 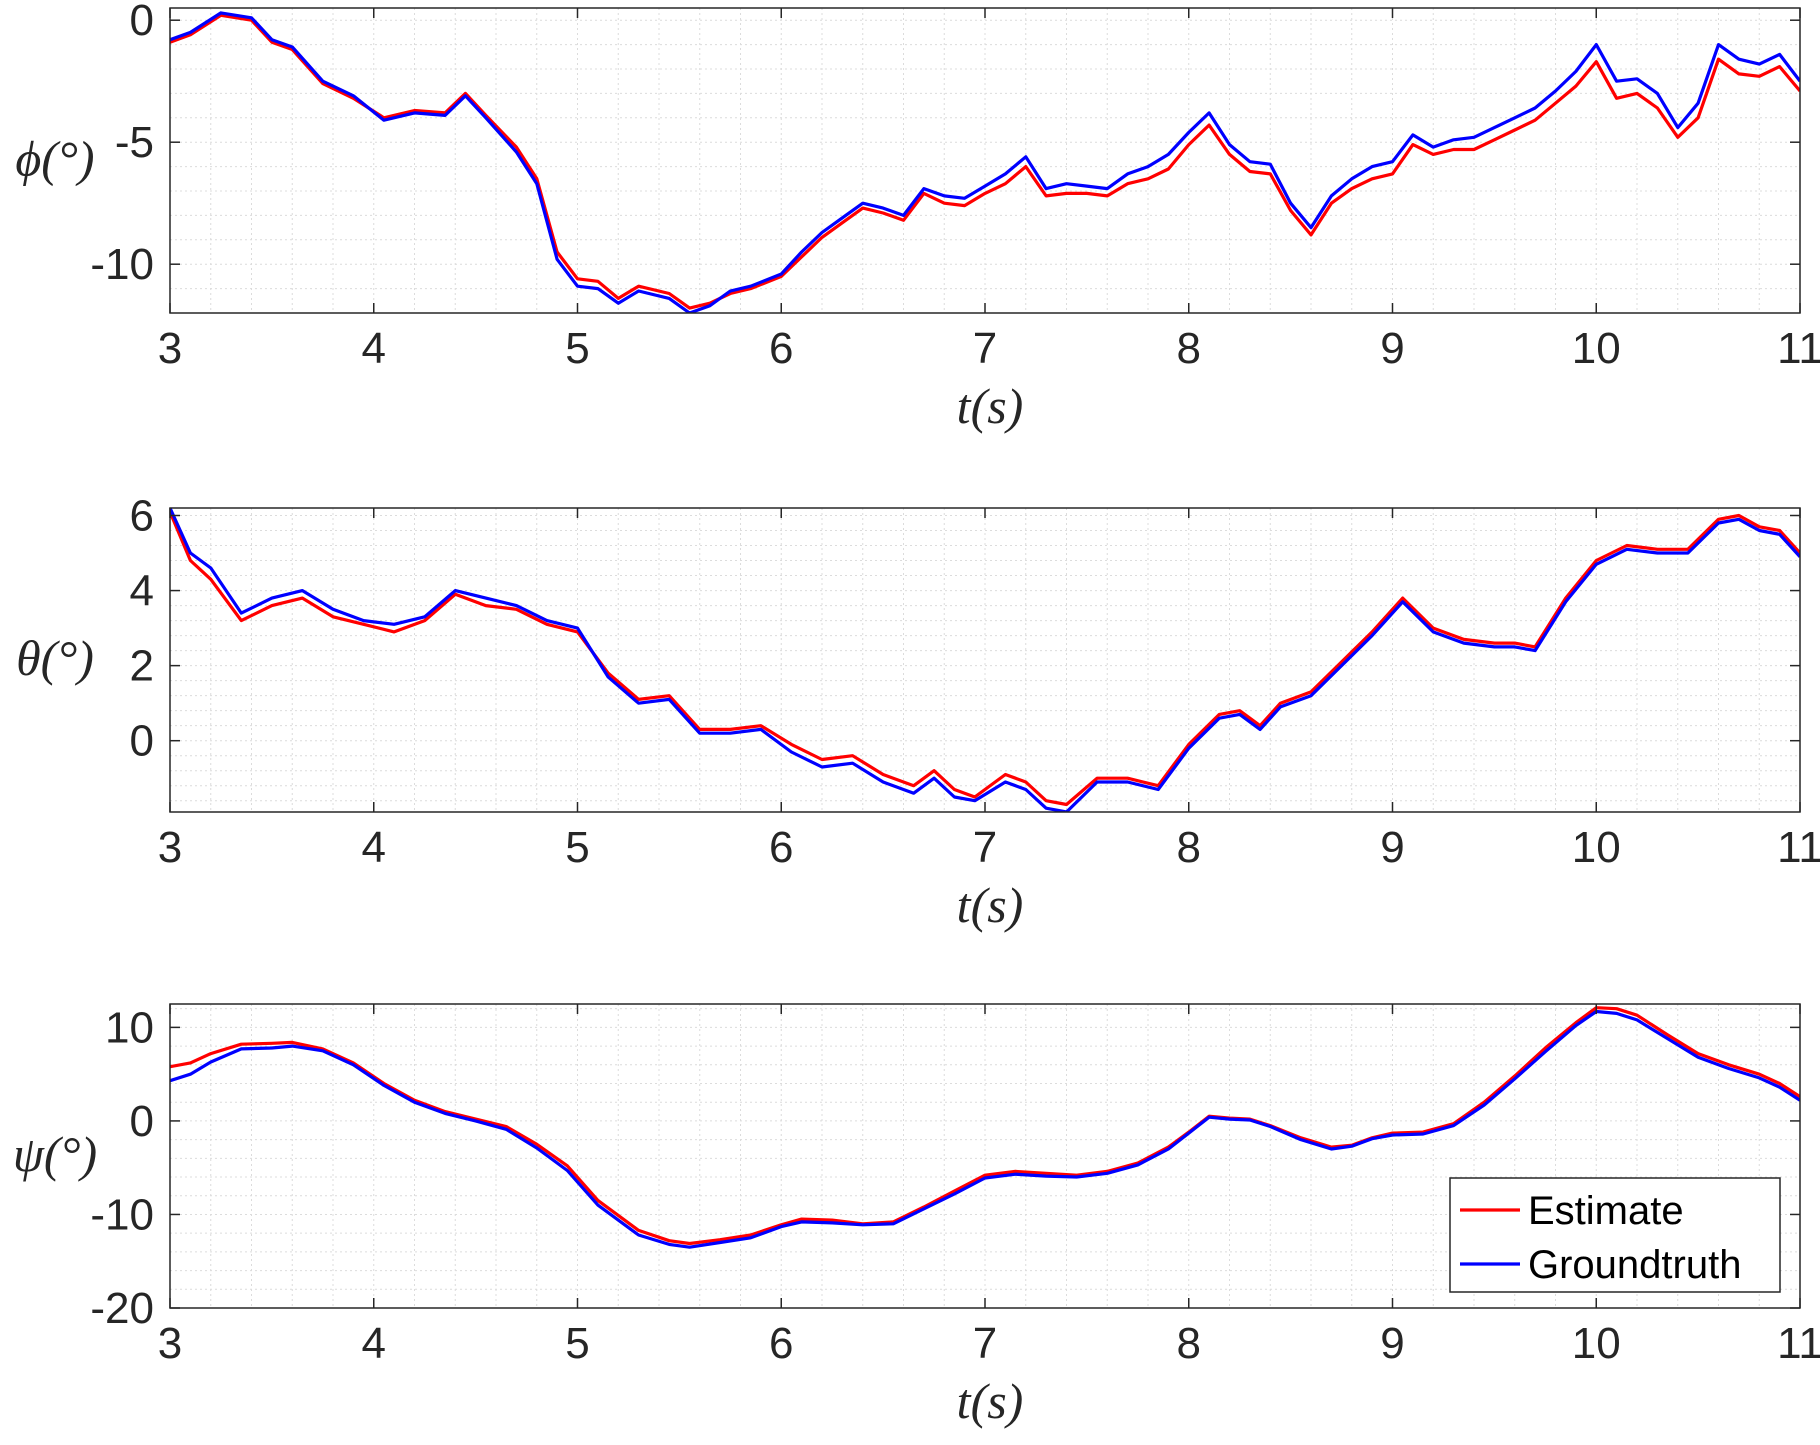 I want to click on y-axis-label: ϕ(°), so click(x=54, y=159).